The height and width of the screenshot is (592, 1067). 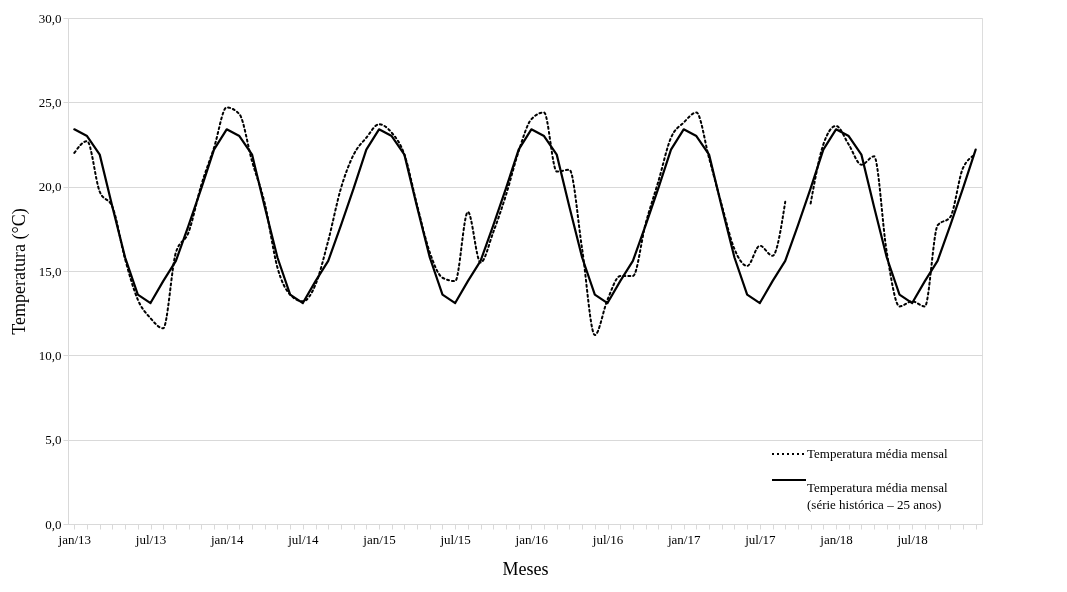 I want to click on x-tick-label: jan/17, so click(x=683, y=539).